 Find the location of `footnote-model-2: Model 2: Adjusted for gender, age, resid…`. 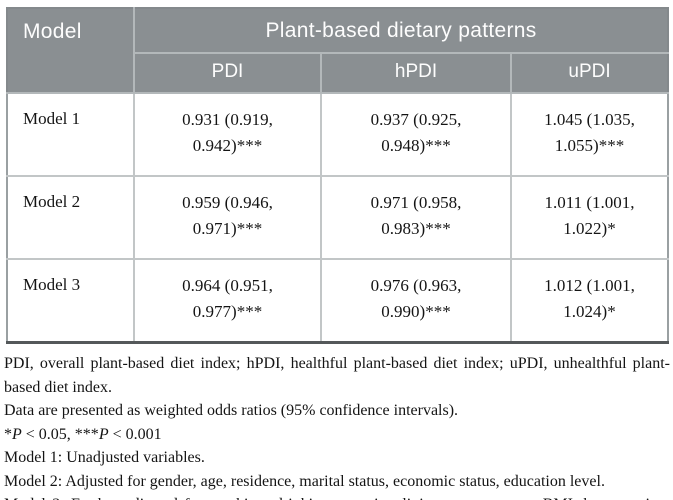

footnote-model-2: Model 2: Adjusted for gender, age, resid… is located at coordinates (304, 481).